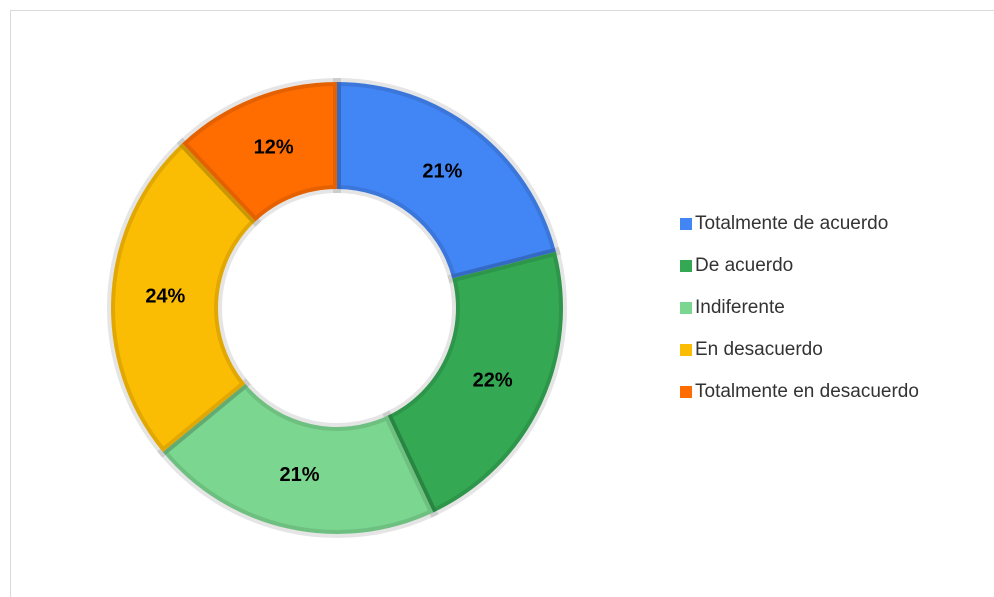  Describe the element at coordinates (807, 391) in the screenshot. I see `legend-label: Totalmente en desacuerdo` at that location.